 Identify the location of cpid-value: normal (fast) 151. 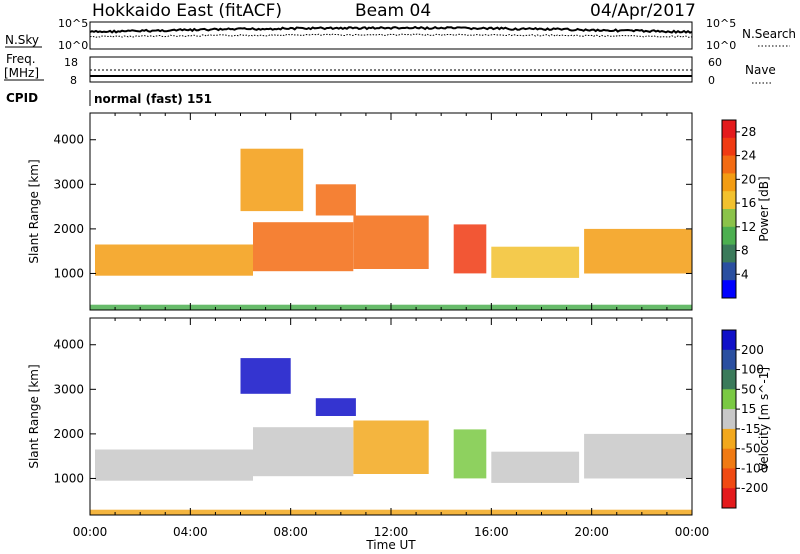
(153, 99).